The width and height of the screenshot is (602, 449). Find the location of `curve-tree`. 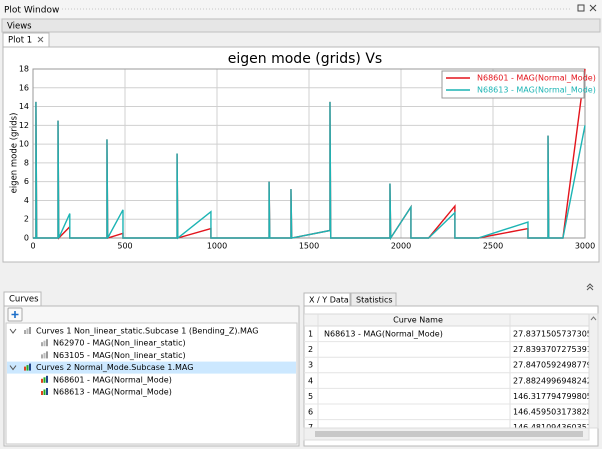

curve-tree is located at coordinates (151, 383).